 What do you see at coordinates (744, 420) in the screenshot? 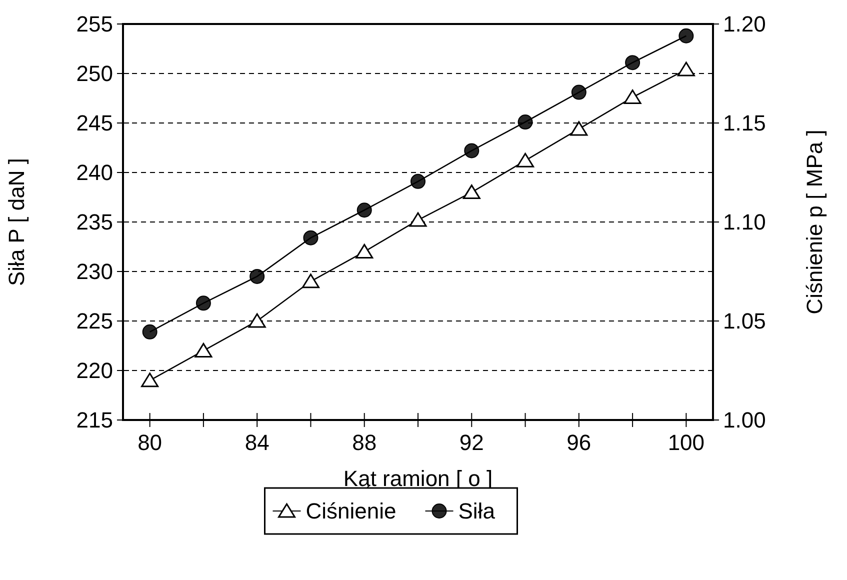
I see `y2-tick-label: 1.00` at bounding box center [744, 420].